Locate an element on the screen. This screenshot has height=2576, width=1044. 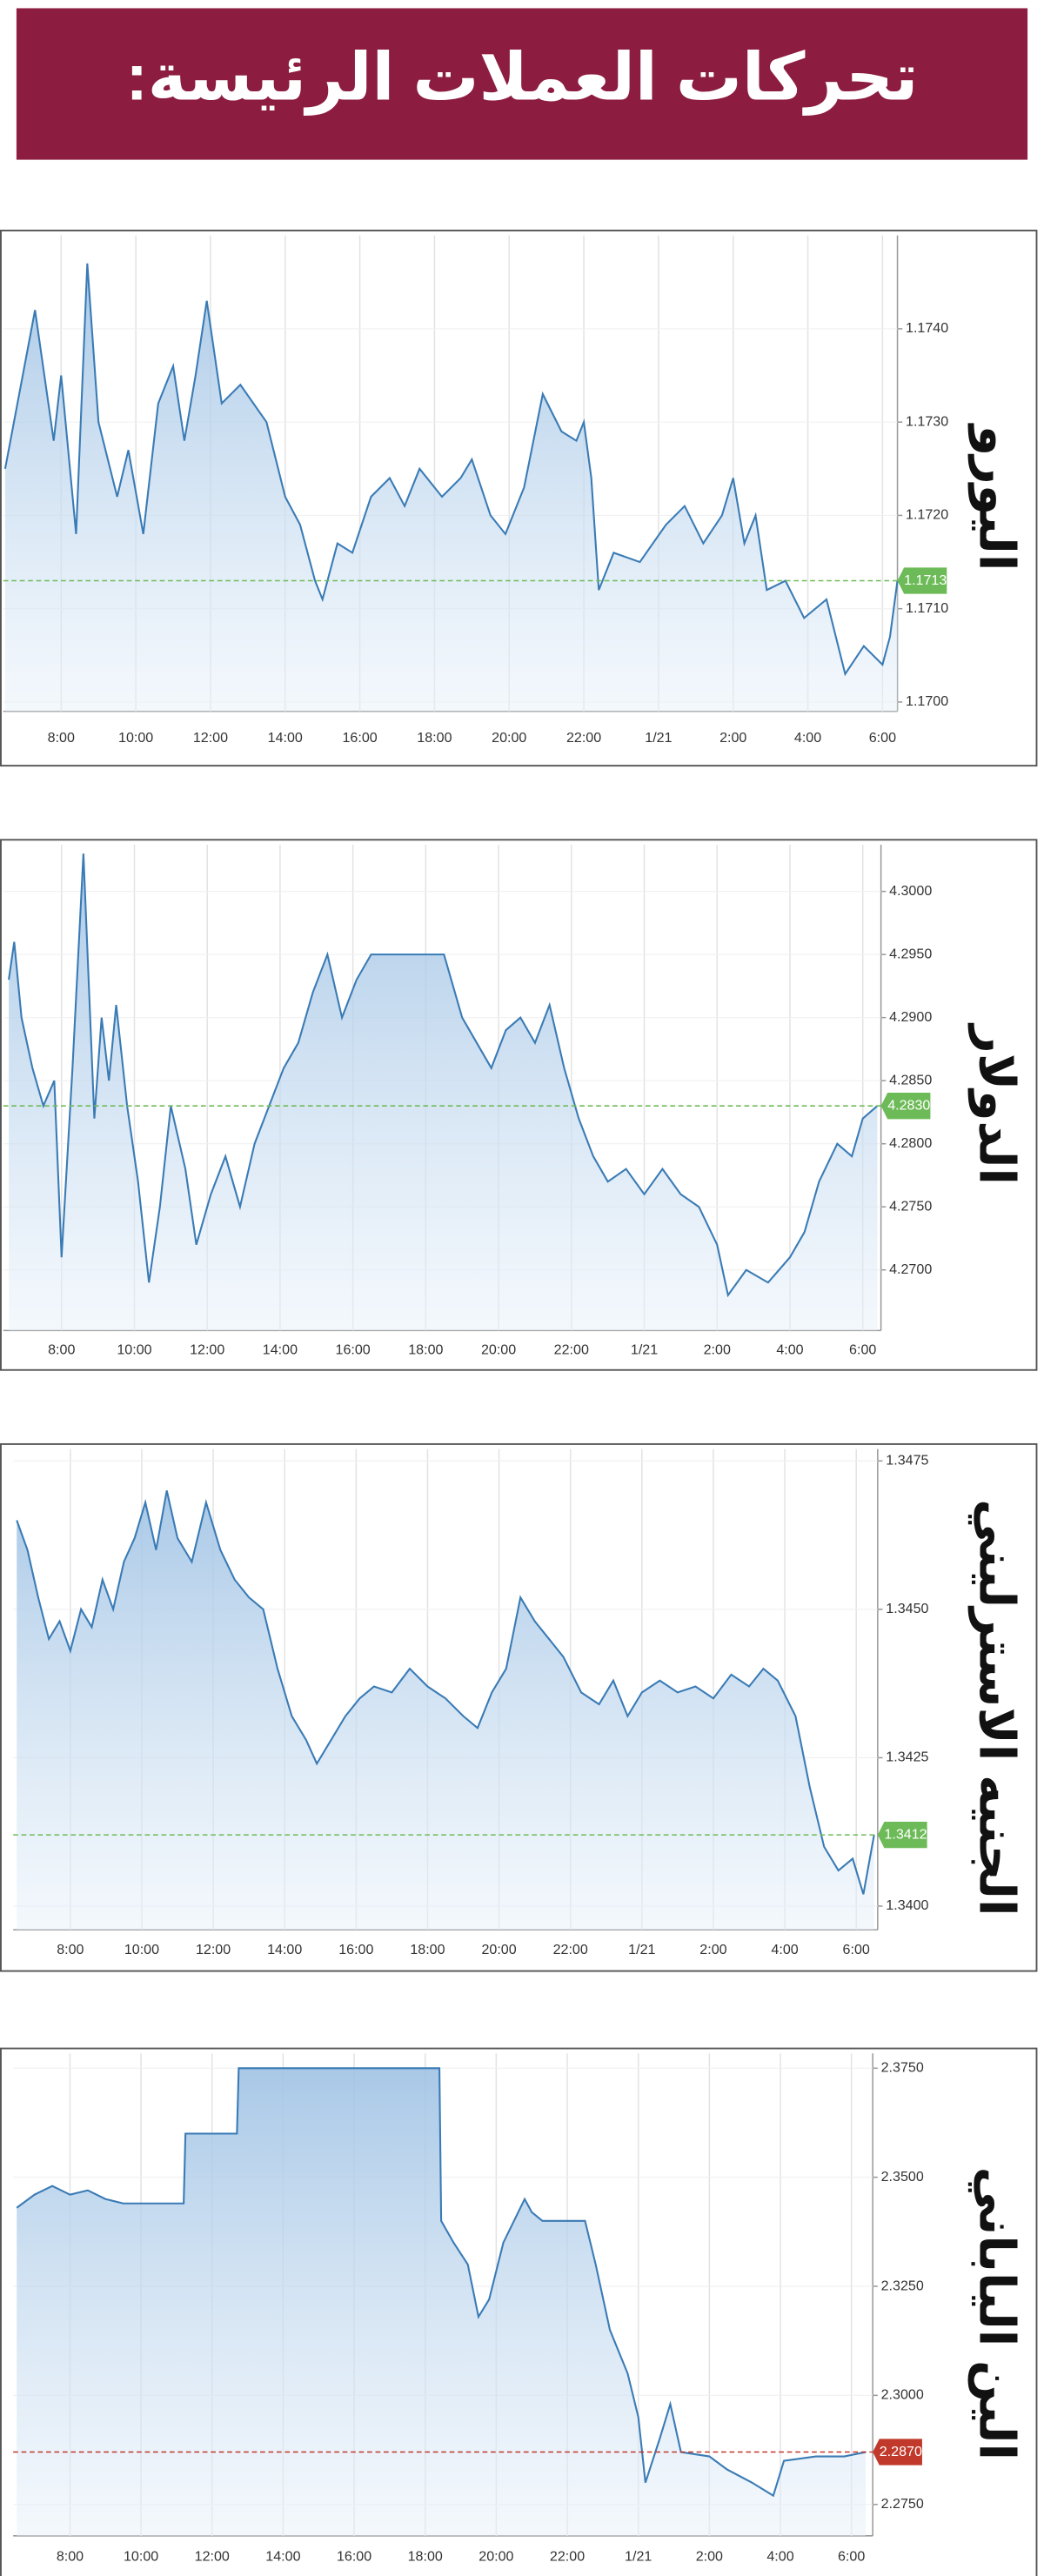
y-tick-label: 4.2700 is located at coordinates (910, 1269).